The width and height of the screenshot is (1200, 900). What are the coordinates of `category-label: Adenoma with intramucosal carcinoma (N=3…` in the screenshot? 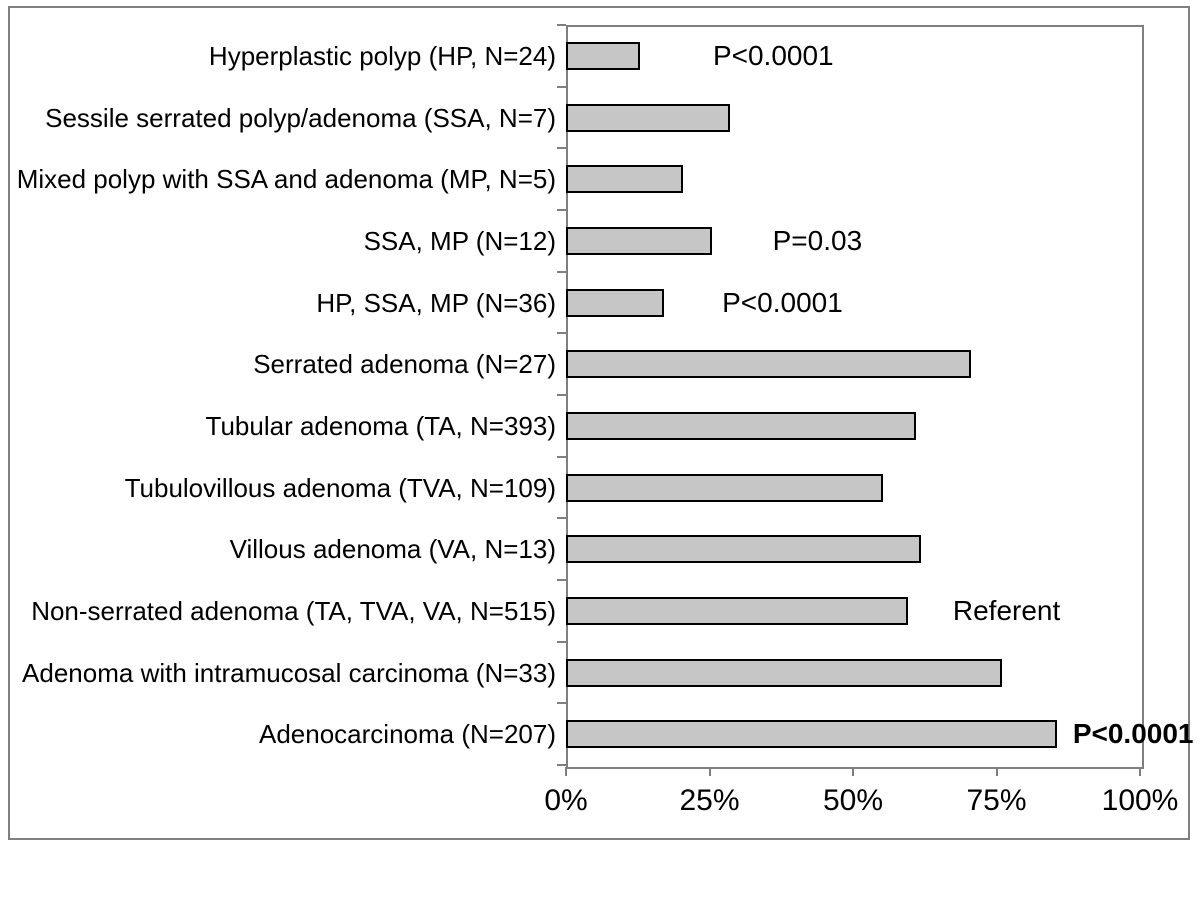 It's located at (289, 672).